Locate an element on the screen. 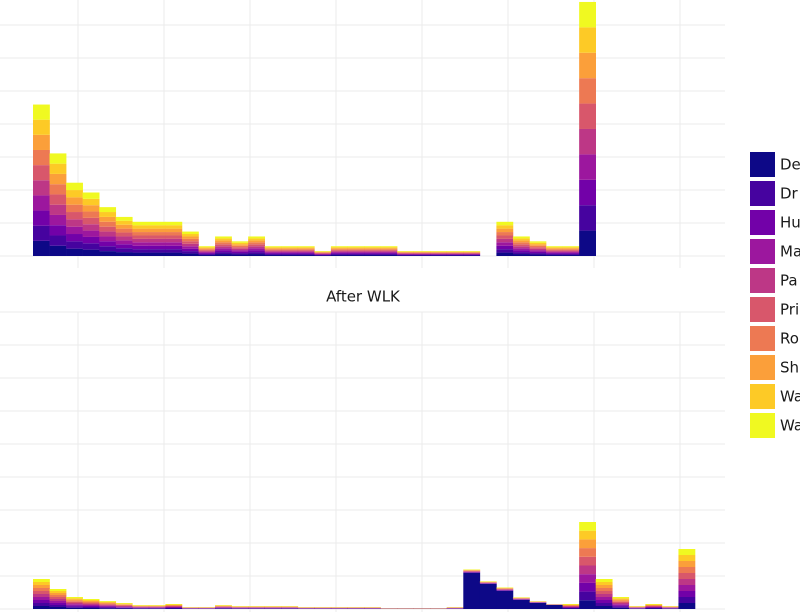  legend-label: Sh is located at coordinates (789, 368).